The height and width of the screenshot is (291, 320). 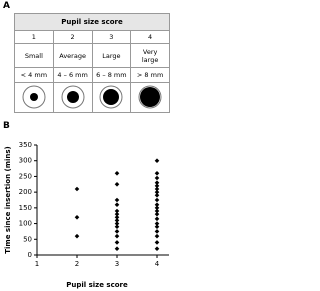 I want to click on y-tick-label: 50, so click(x=27, y=239).